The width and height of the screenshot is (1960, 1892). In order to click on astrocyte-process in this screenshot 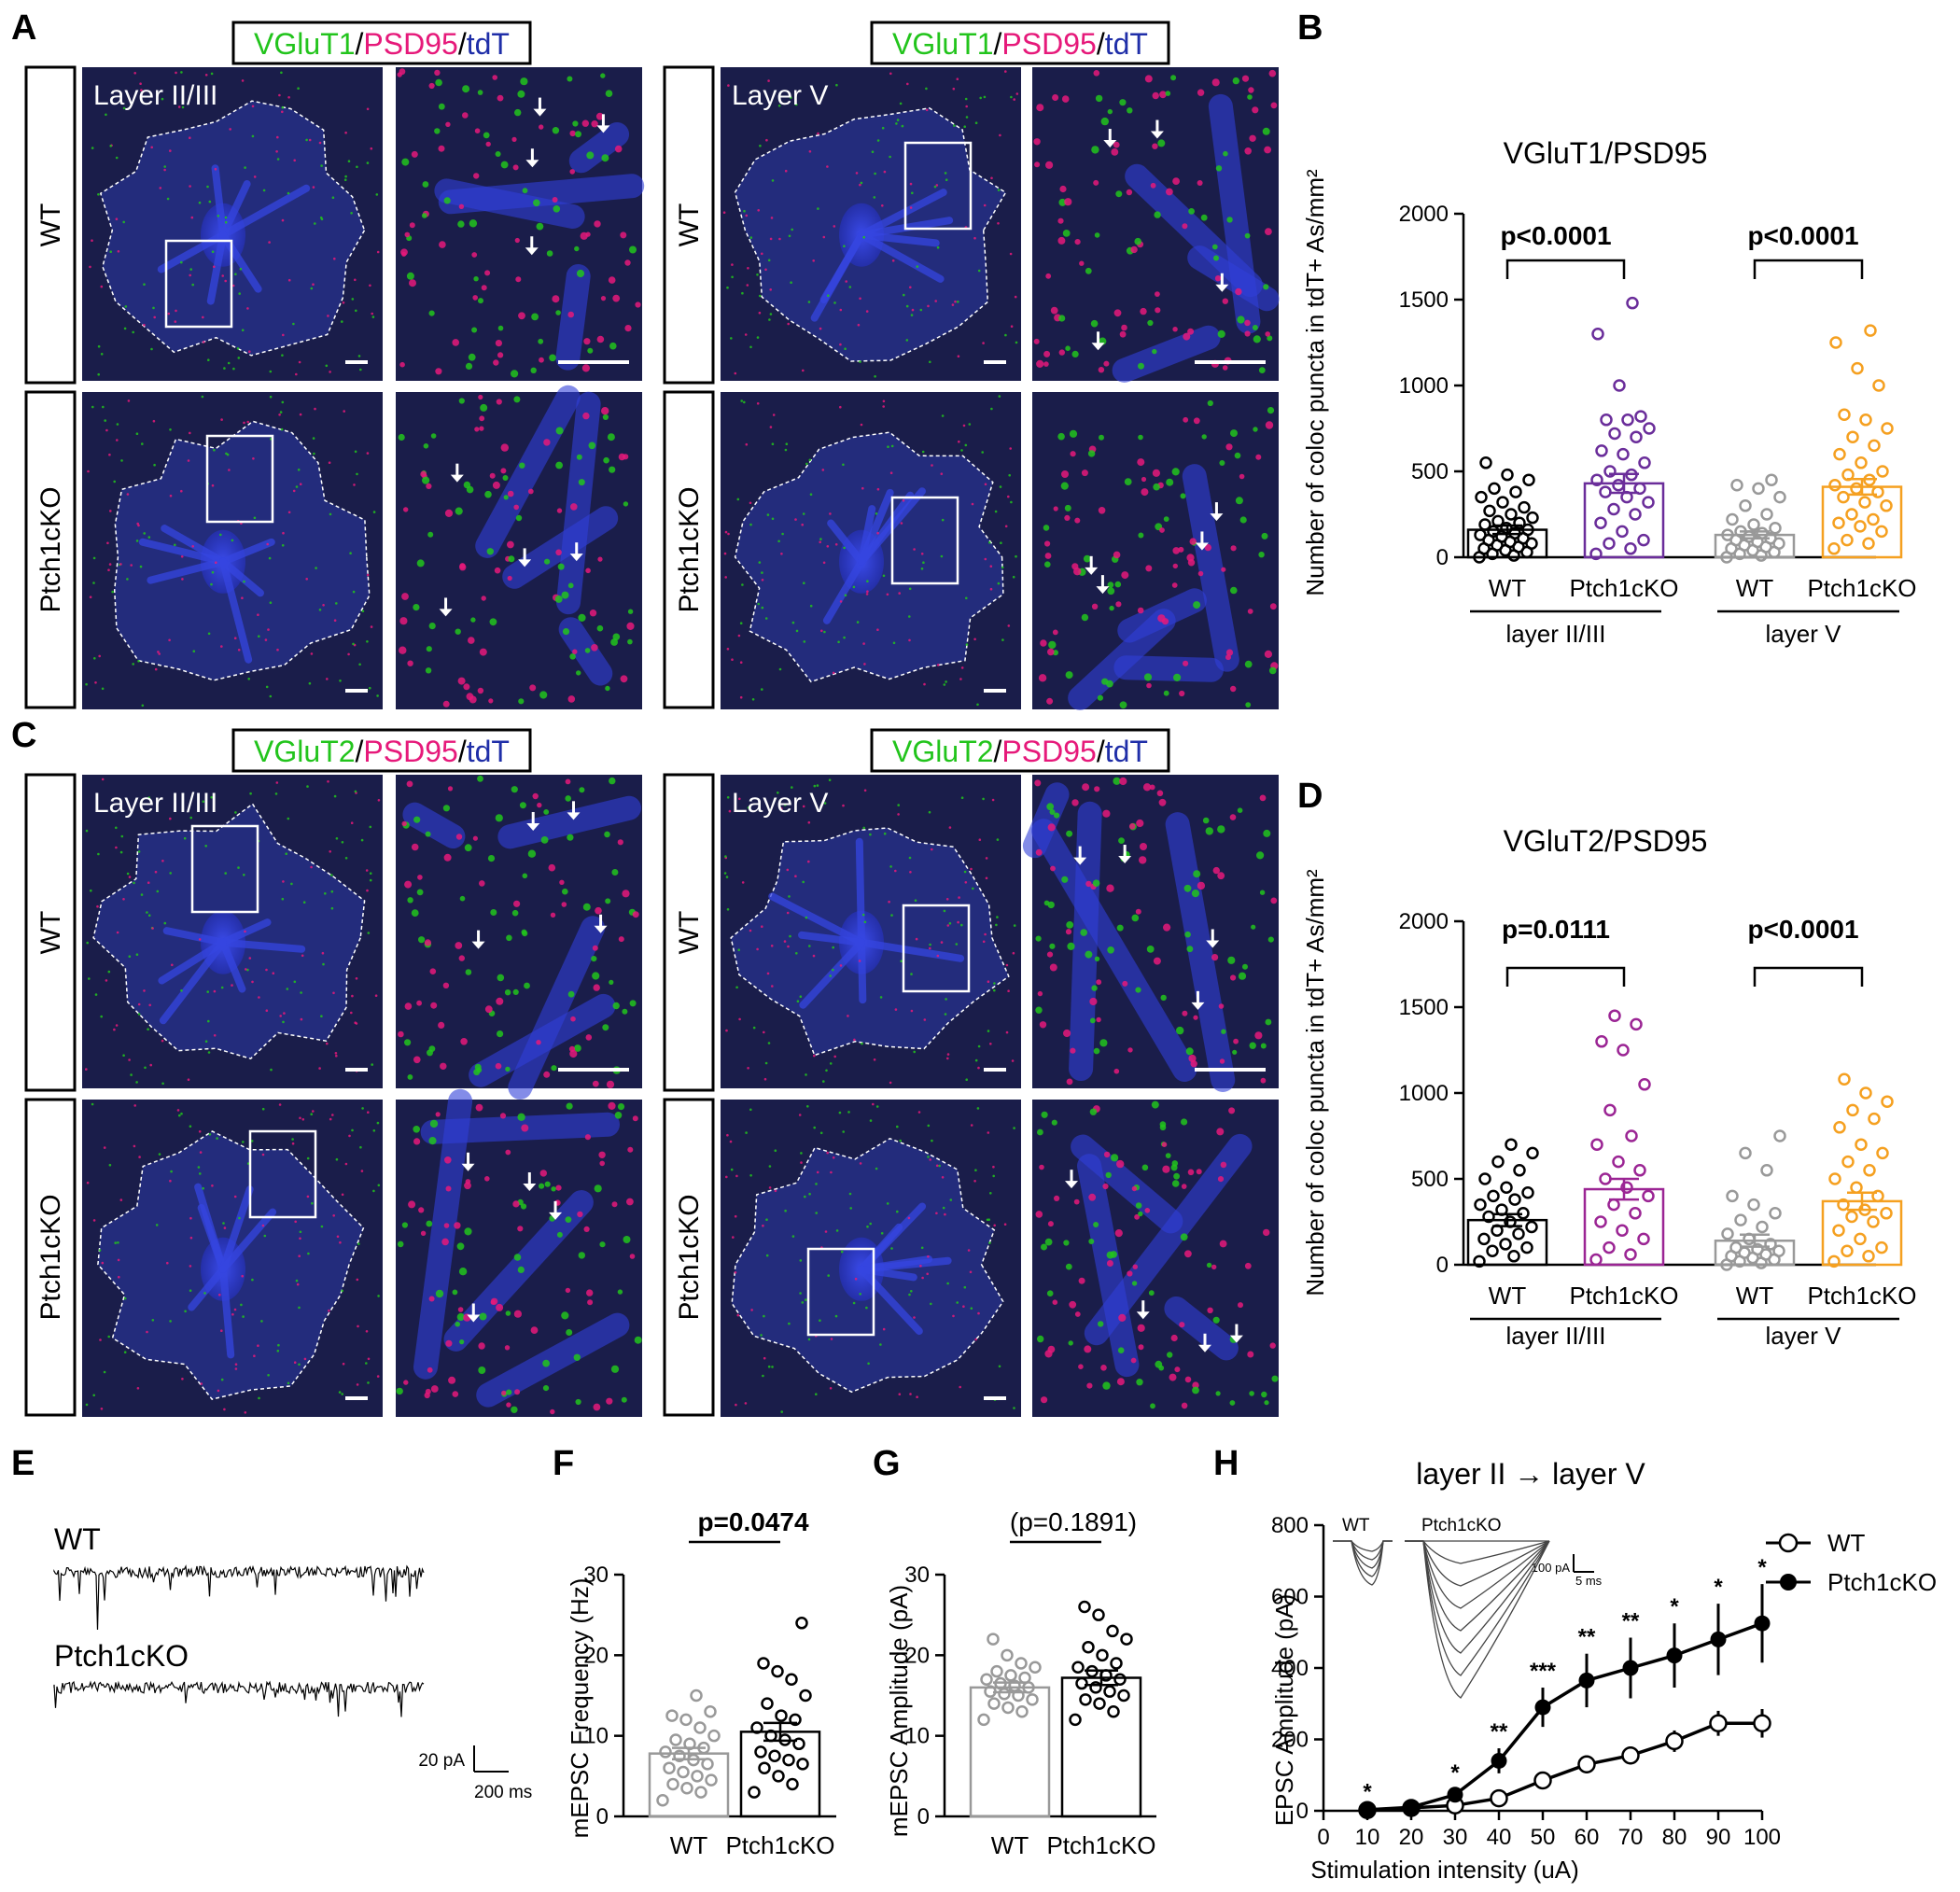, I will do `click(443, 1234)`.